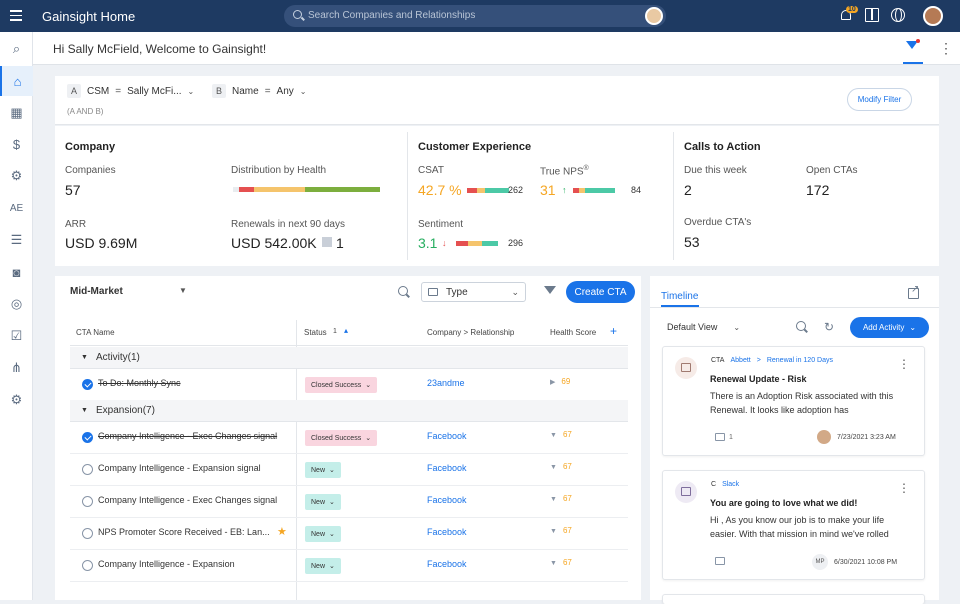 This screenshot has height=604, width=960. What do you see at coordinates (16, 272) in the screenshot?
I see `sidebar-camera-icon: ◙` at bounding box center [16, 272].